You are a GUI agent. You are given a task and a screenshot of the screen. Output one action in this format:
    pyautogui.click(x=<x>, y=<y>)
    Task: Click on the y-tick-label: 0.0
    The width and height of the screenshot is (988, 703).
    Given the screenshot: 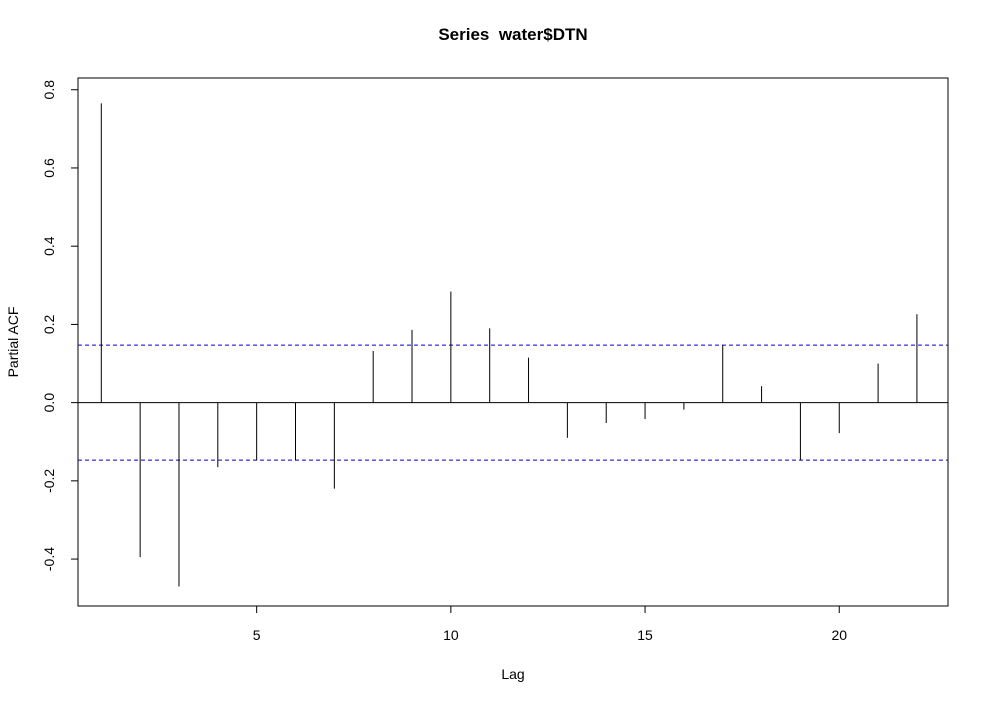 What is the action you would take?
    pyautogui.click(x=49, y=403)
    